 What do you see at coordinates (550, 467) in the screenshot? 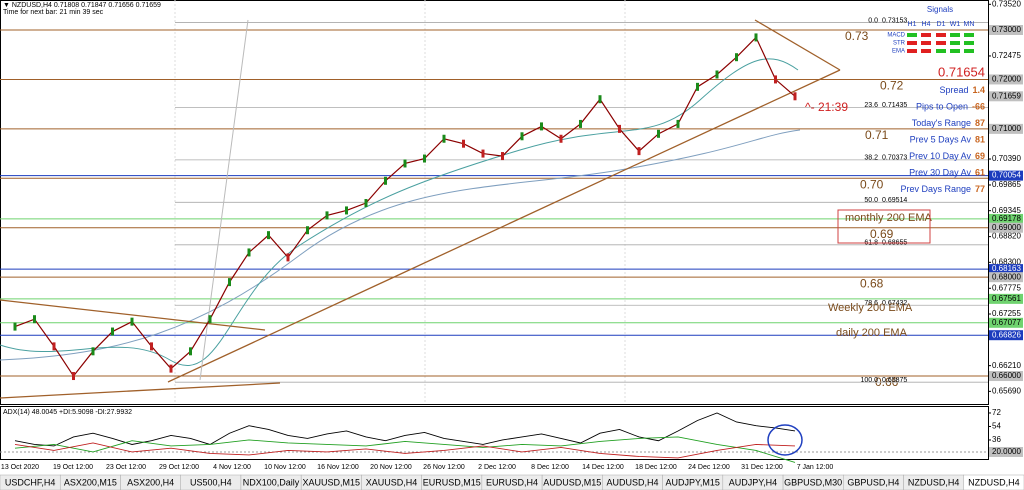
I see `date-label: 8 Dec 12:00` at bounding box center [550, 467].